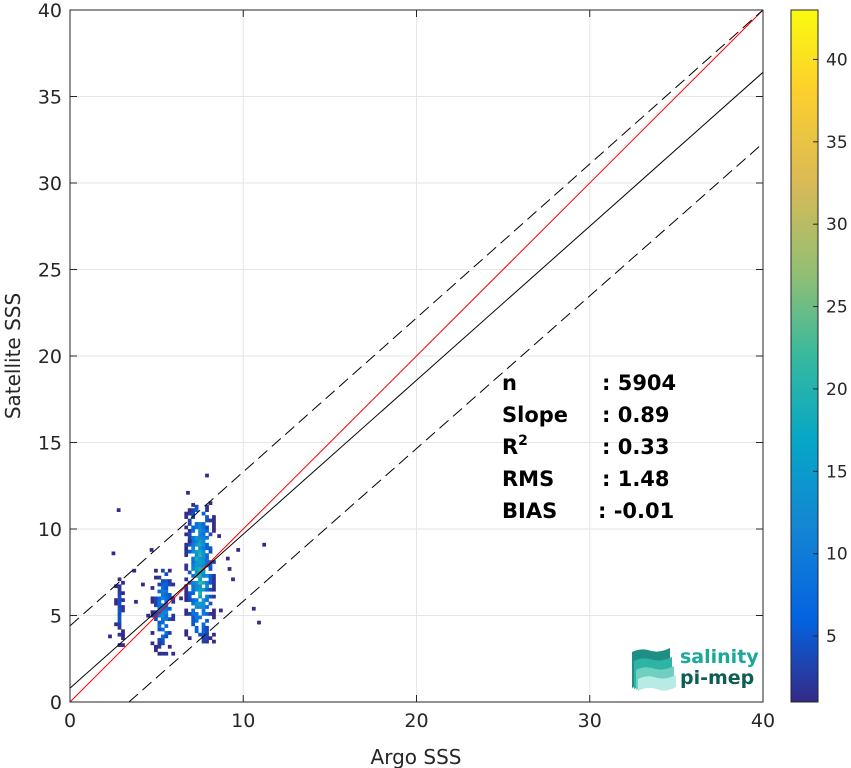  What do you see at coordinates (529, 511) in the screenshot?
I see `stat-label: BIAS` at bounding box center [529, 511].